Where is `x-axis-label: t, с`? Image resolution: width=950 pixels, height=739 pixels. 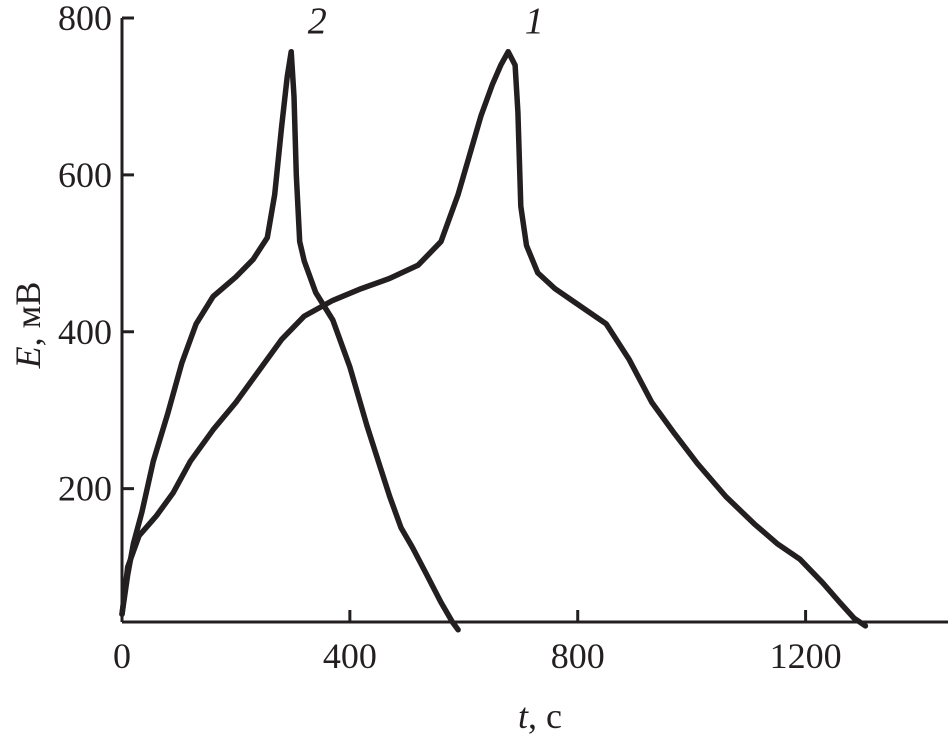 x-axis-label: t, с is located at coordinates (540, 716).